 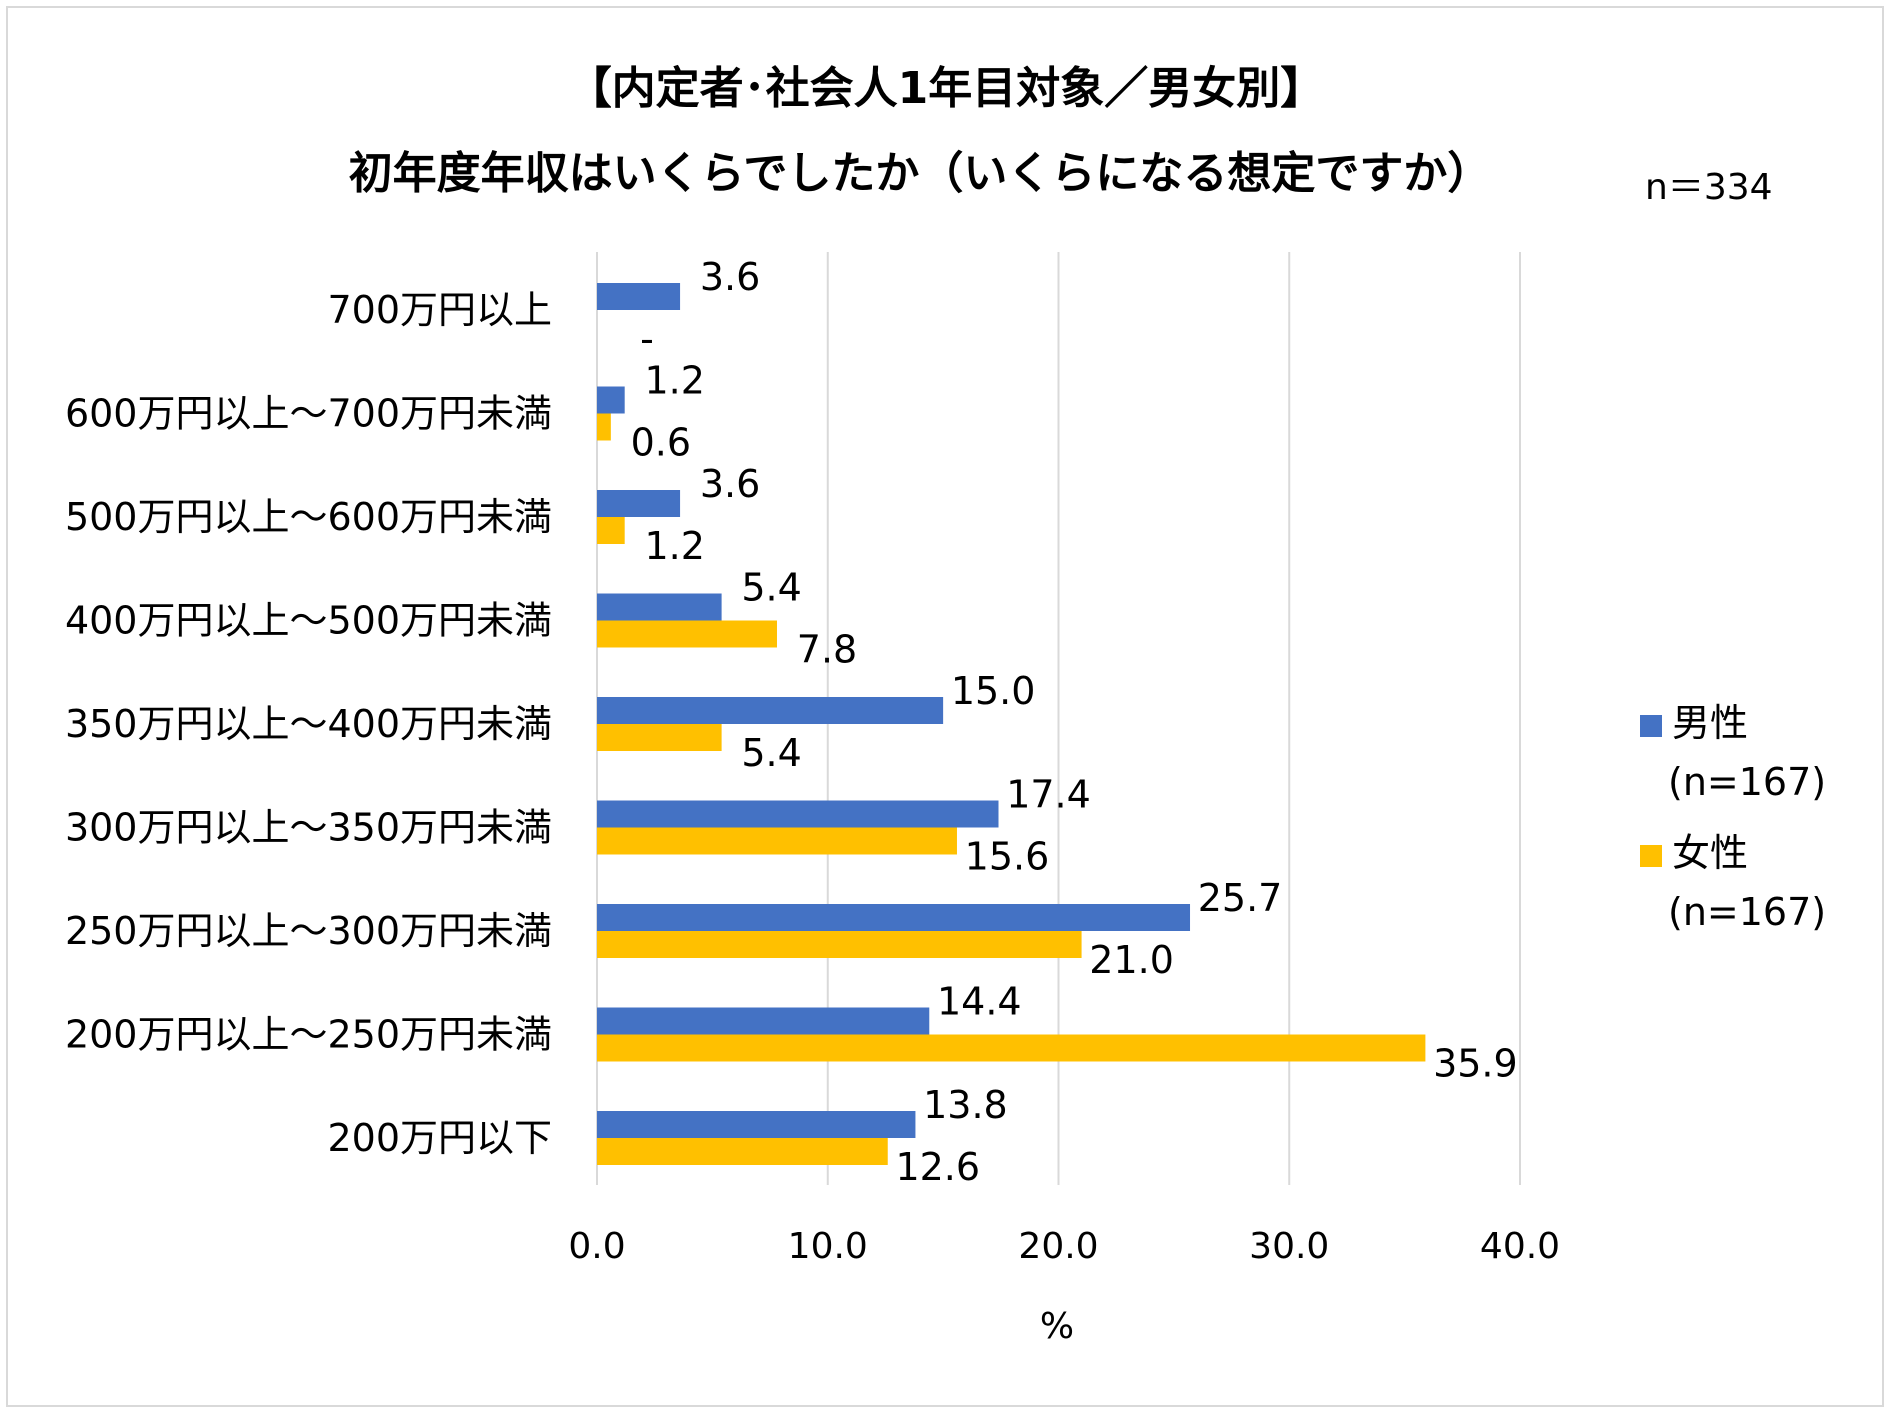 What do you see at coordinates (993, 691) in the screenshot?
I see `data-label: 15.0` at bounding box center [993, 691].